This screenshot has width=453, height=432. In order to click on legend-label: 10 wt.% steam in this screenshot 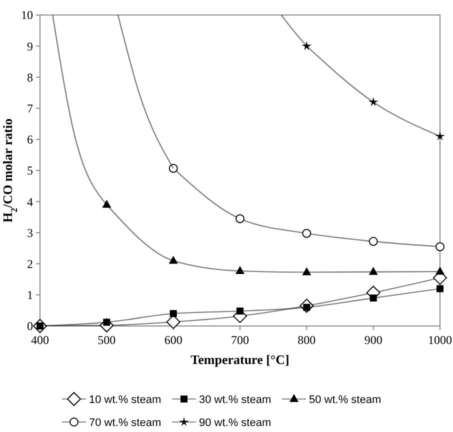, I will do `click(125, 400)`.